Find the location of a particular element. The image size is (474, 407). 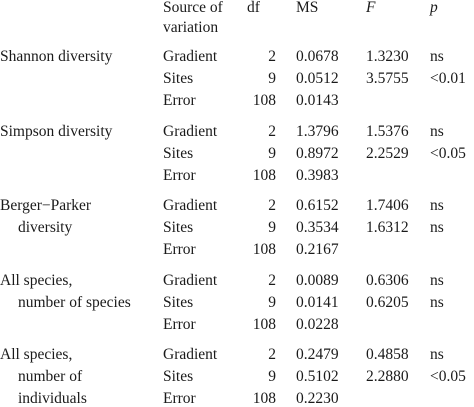

cell-f: 0.6205 is located at coordinates (387, 302).